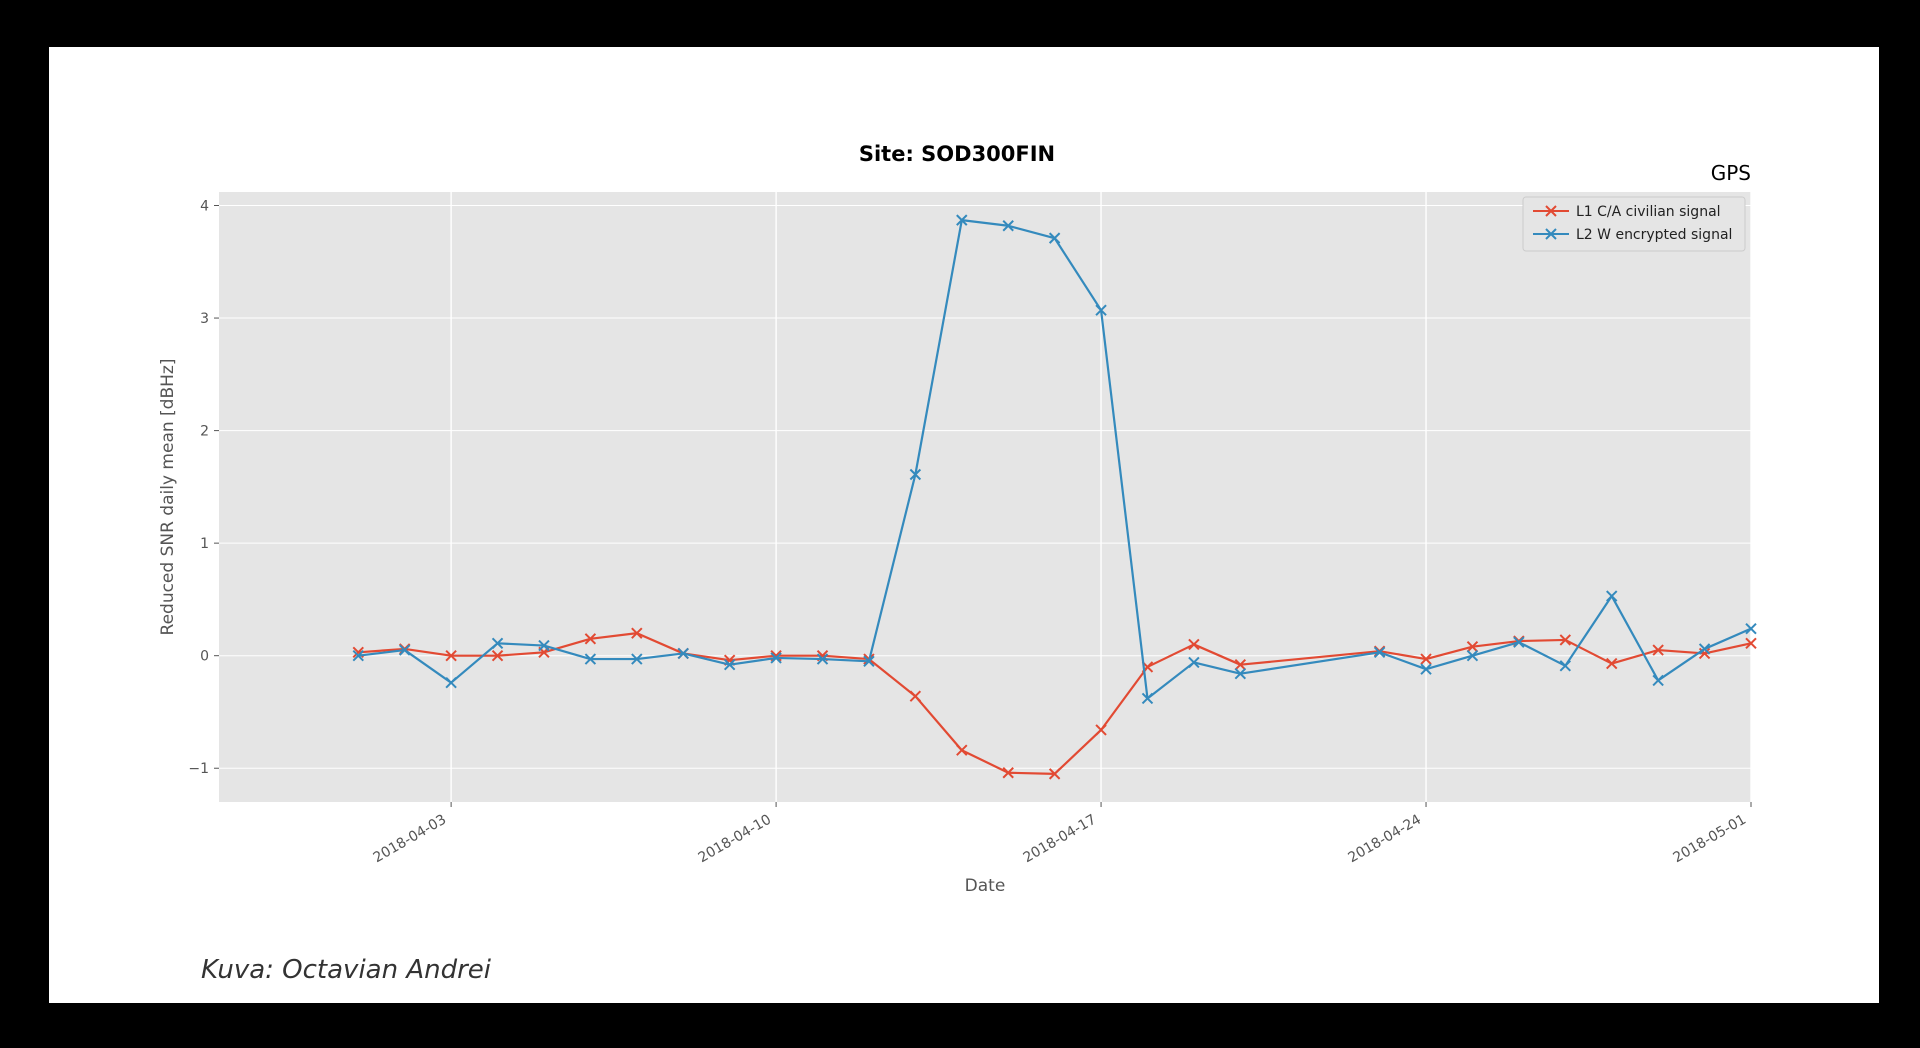 This screenshot has height=1048, width=1920. Describe the element at coordinates (204, 207) in the screenshot. I see `y-tick-label: 4` at that location.